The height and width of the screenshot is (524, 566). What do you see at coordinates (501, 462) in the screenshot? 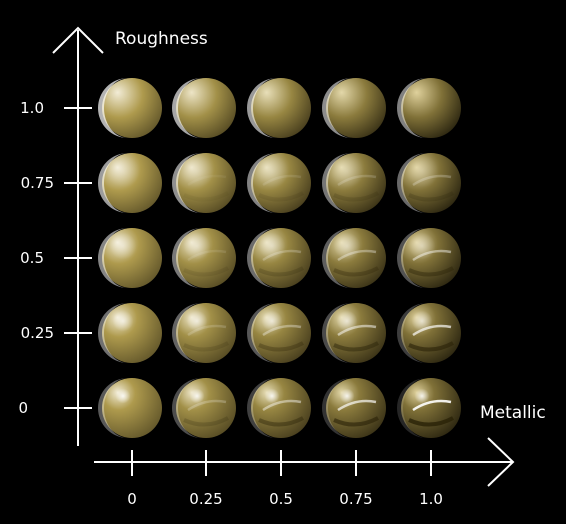
I see `metallic-axis-arrowhead` at bounding box center [501, 462].